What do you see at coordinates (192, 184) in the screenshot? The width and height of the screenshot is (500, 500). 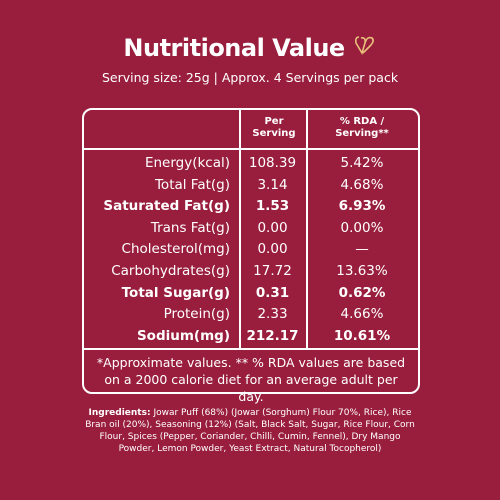 I see `cell-label: Total Fat(g)` at bounding box center [192, 184].